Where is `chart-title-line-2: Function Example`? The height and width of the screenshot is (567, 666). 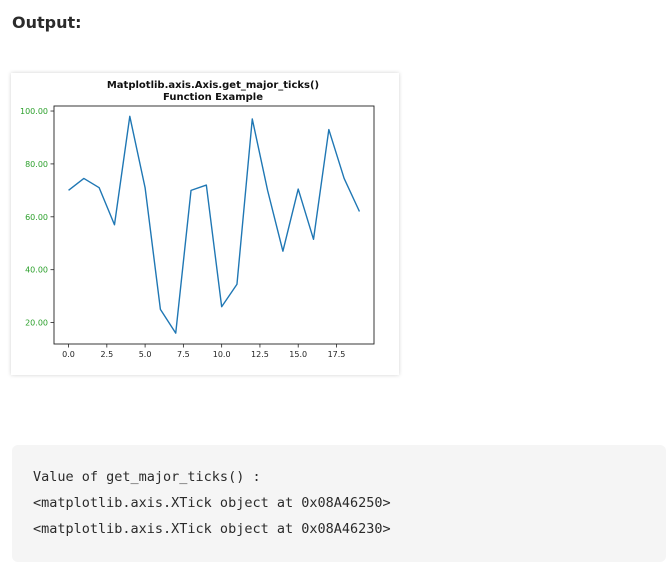
chart-title-line-2: Function Example is located at coordinates (213, 97).